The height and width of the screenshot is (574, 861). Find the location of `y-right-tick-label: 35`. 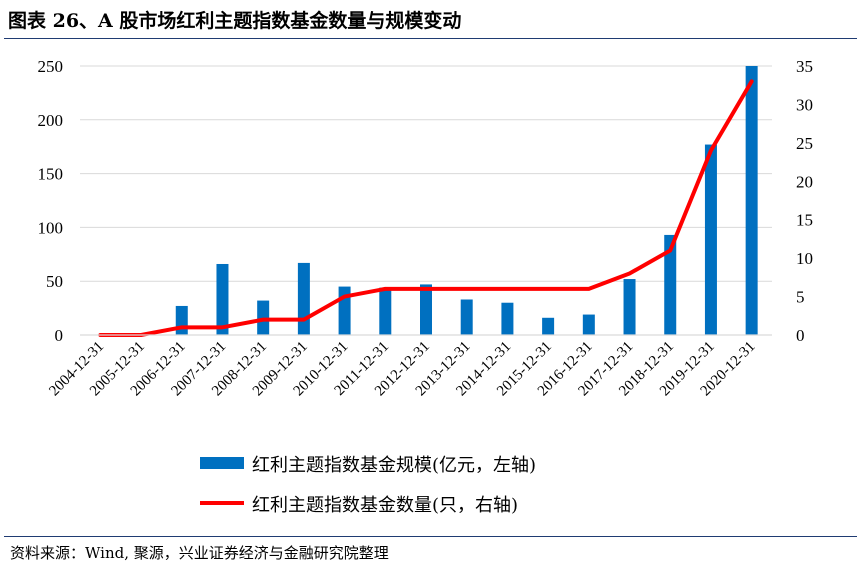

y-right-tick-label: 35 is located at coordinates (804, 66).